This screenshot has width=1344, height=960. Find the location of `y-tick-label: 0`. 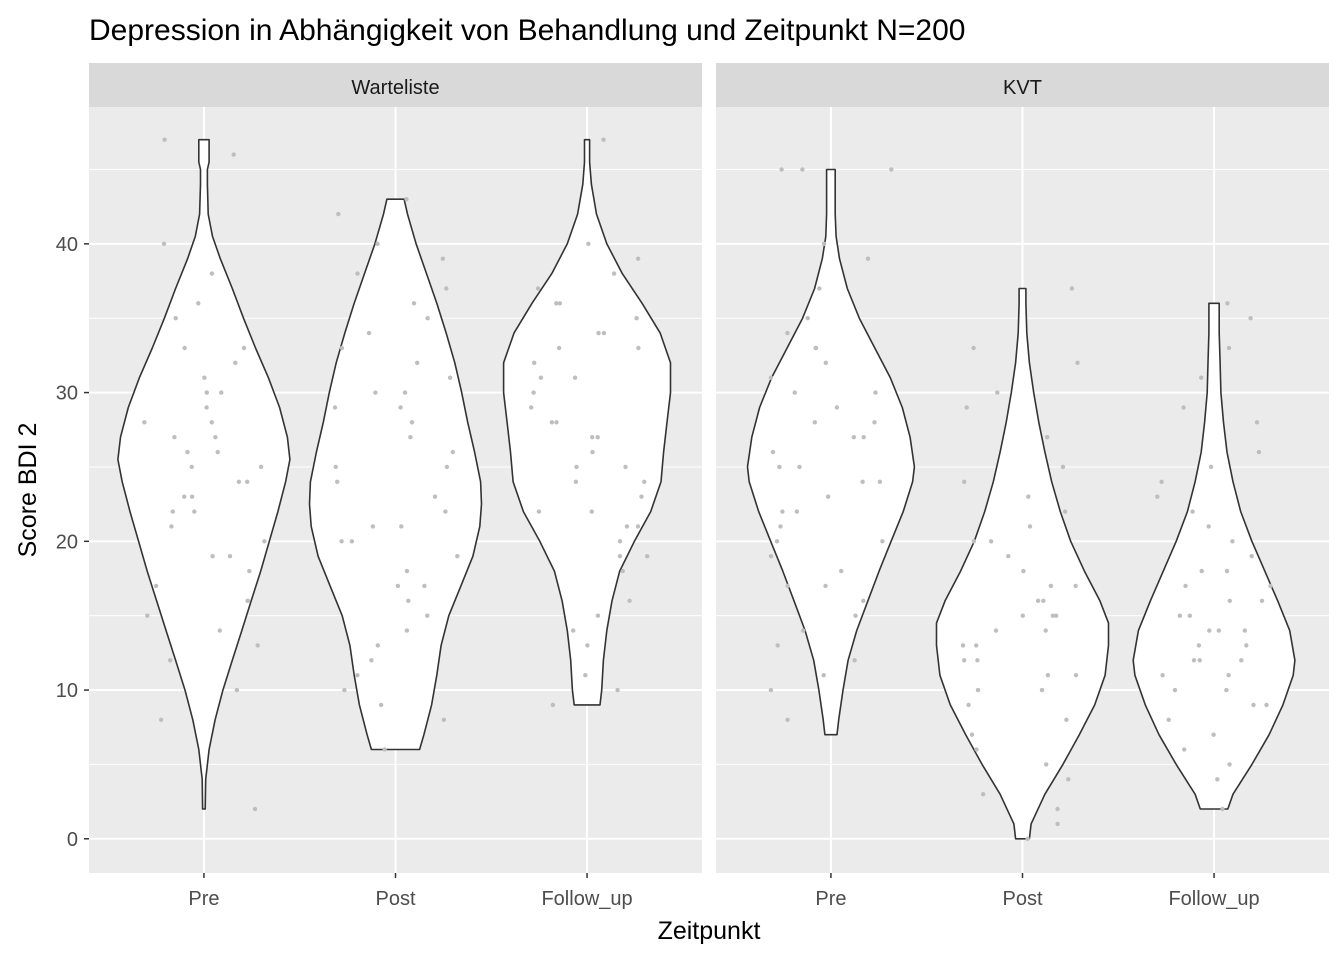

y-tick-label: 0 is located at coordinates (72, 840).